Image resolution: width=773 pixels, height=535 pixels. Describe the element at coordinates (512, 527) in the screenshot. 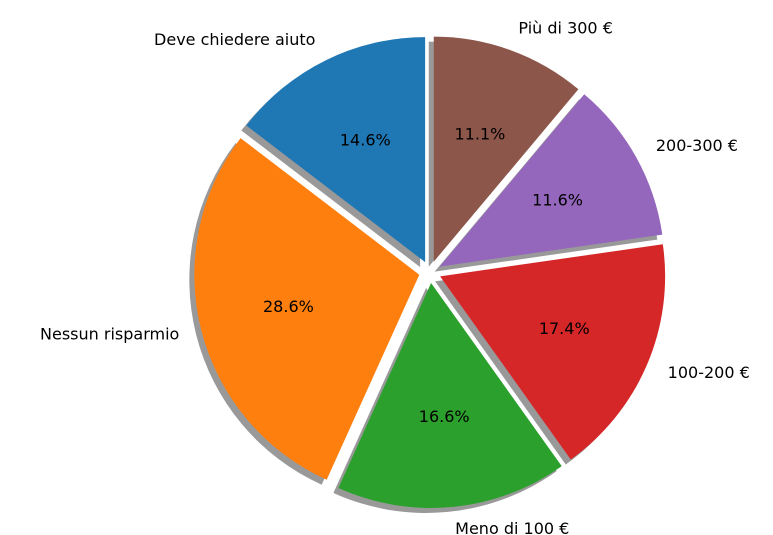

I see `slice-label: Meno di 100 €` at that location.